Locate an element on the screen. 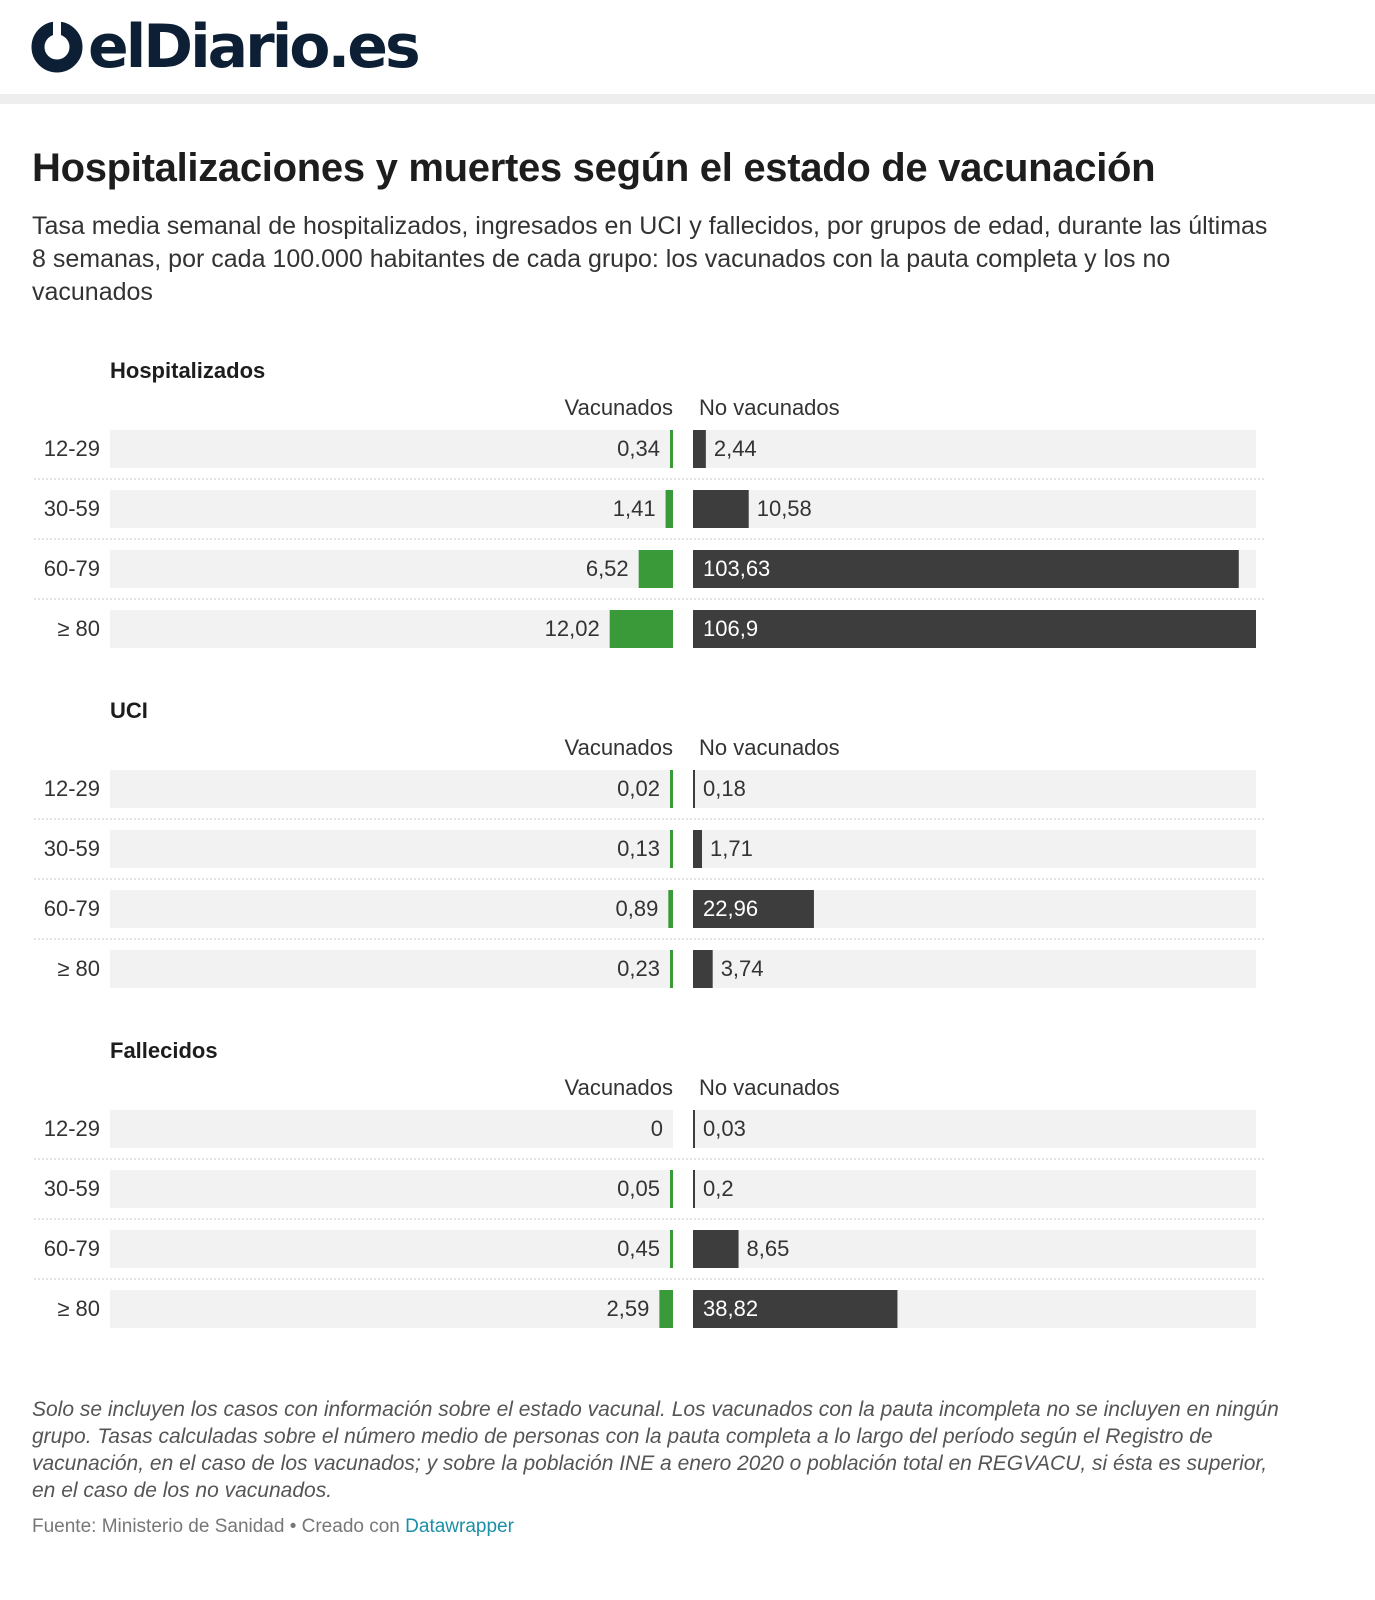 This screenshot has height=1600, width=1375. section-title: Fallecidos is located at coordinates (164, 1050).